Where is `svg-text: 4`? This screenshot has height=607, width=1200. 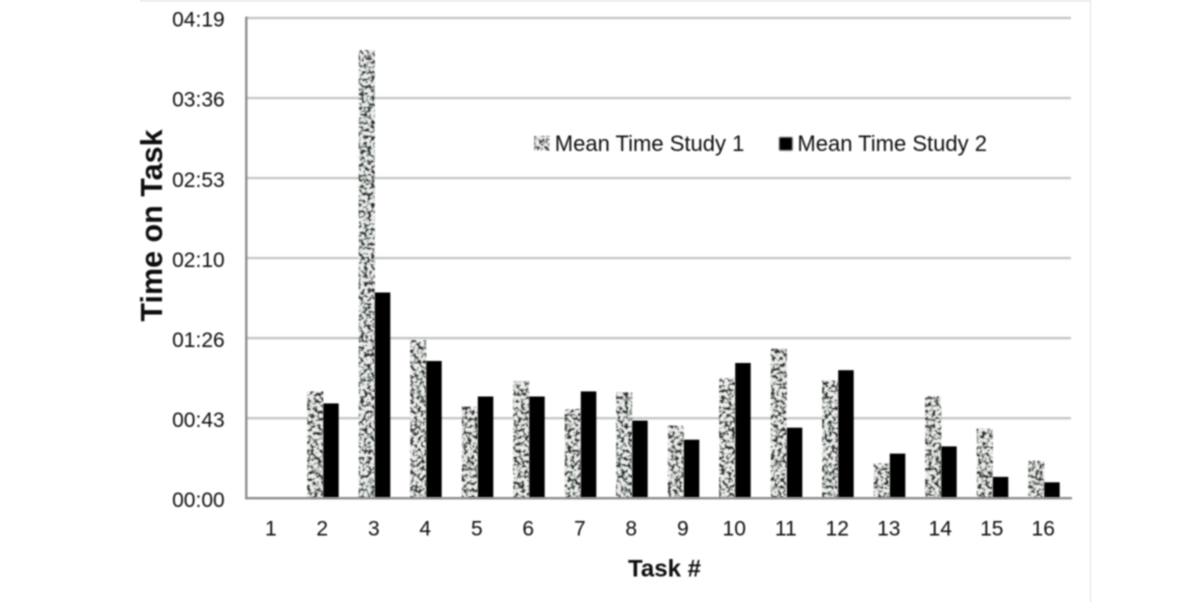 svg-text: 4 is located at coordinates (425, 529).